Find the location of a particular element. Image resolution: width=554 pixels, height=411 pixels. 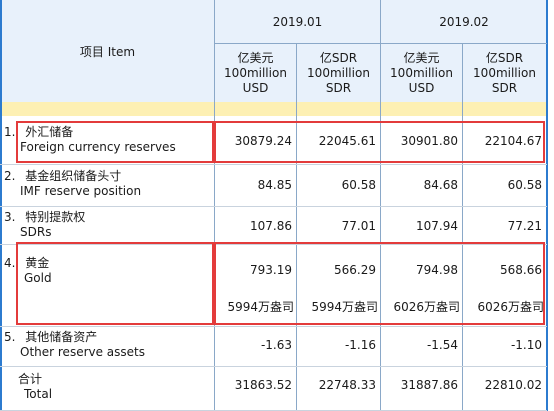

right-edge is located at coordinates (547, 205).